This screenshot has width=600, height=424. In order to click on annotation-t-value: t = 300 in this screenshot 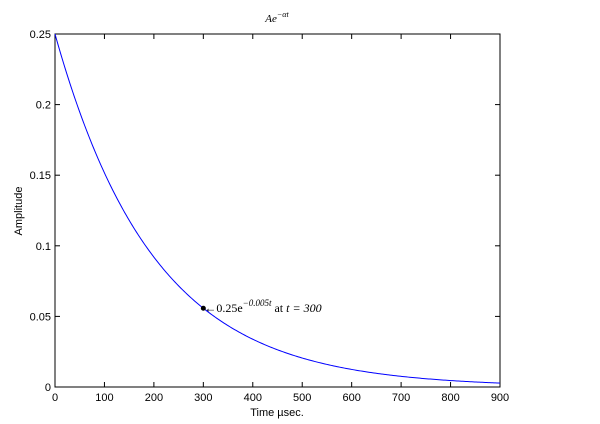, I will do `click(303, 308)`.